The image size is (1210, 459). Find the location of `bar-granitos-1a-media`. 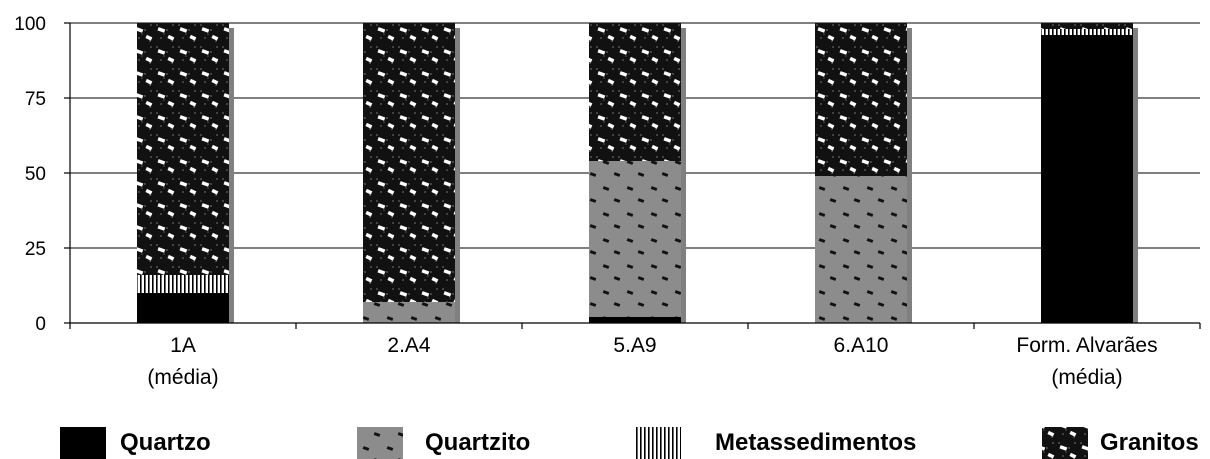

bar-granitos-1a-media is located at coordinates (183, 149).